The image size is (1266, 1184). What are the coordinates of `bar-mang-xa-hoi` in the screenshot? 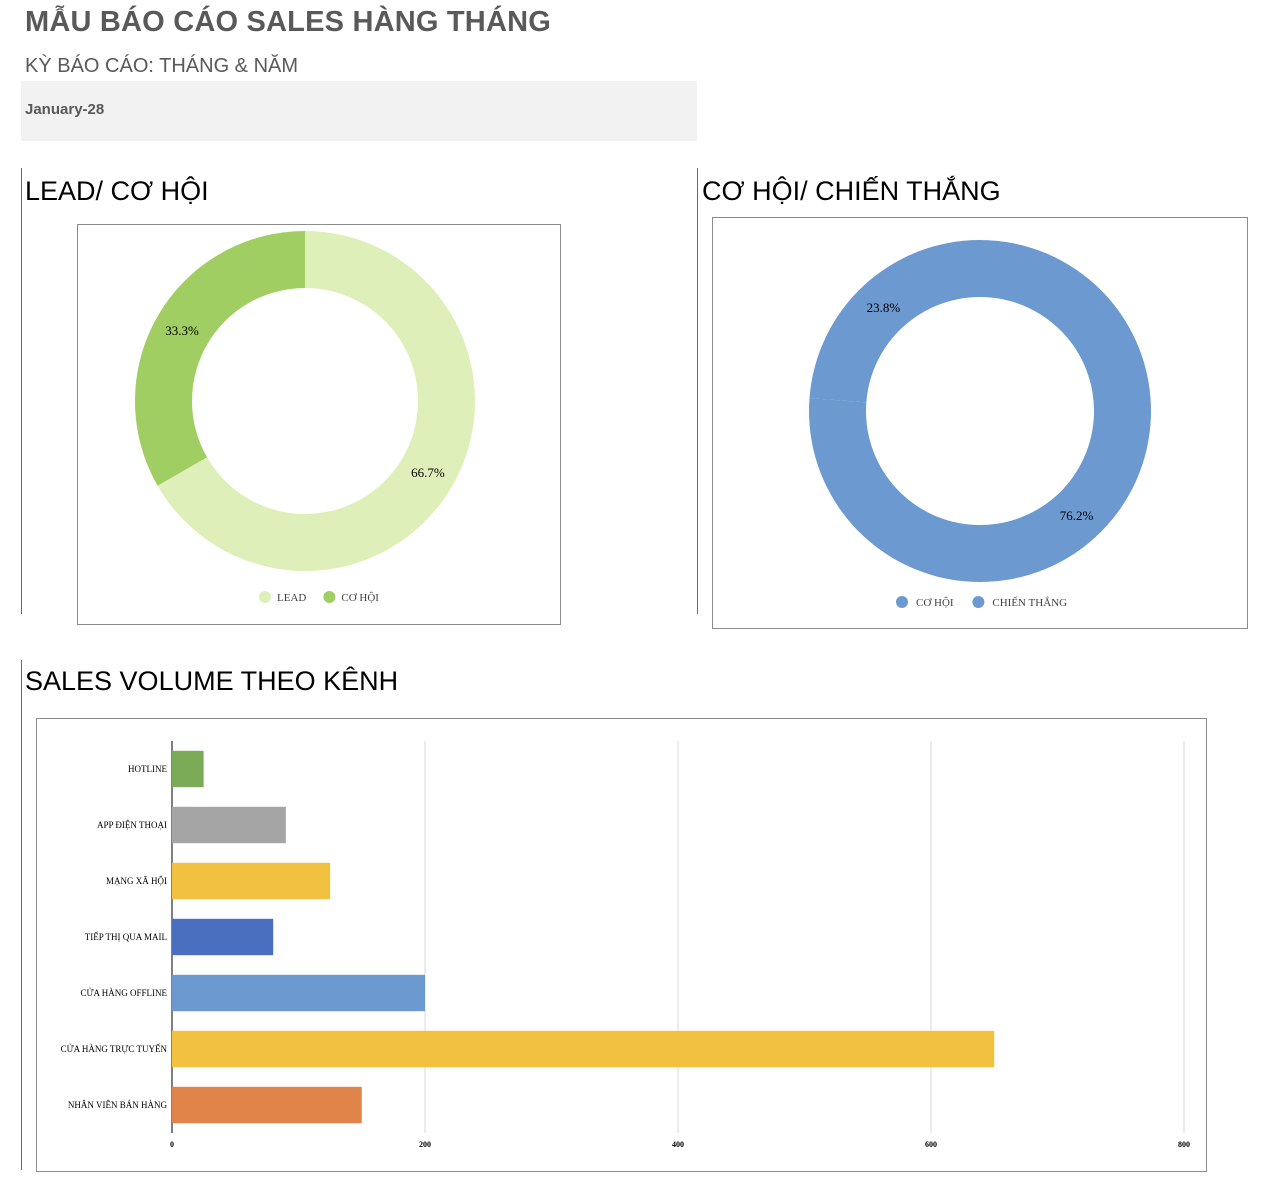 It's located at (251, 881).